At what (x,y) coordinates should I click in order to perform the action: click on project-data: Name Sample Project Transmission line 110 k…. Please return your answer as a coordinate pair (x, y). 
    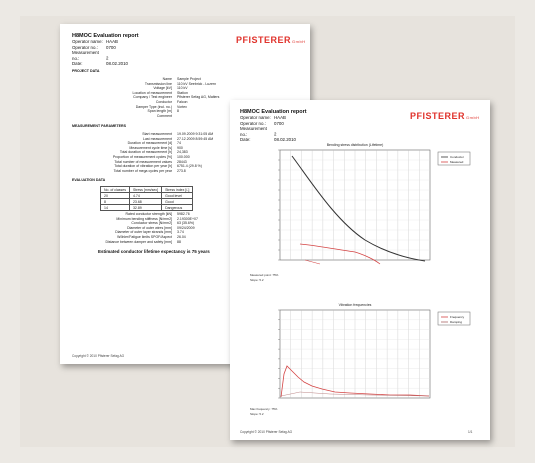
    Looking at the image, I should click on (146, 98).